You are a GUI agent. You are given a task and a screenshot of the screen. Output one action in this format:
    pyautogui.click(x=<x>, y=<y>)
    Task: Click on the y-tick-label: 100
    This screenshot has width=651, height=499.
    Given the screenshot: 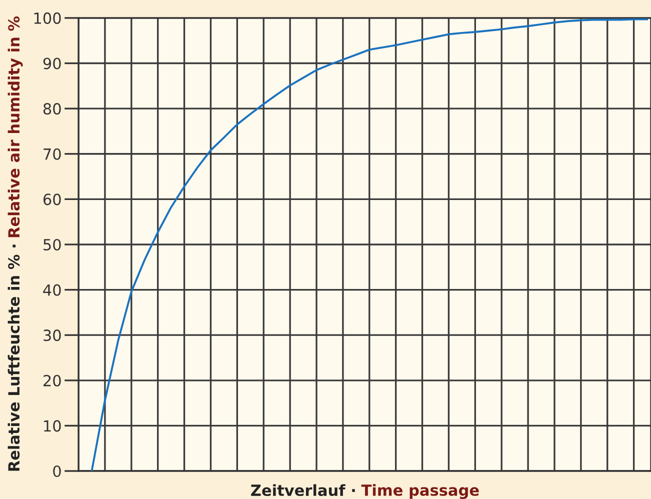 What is the action you would take?
    pyautogui.click(x=47, y=18)
    